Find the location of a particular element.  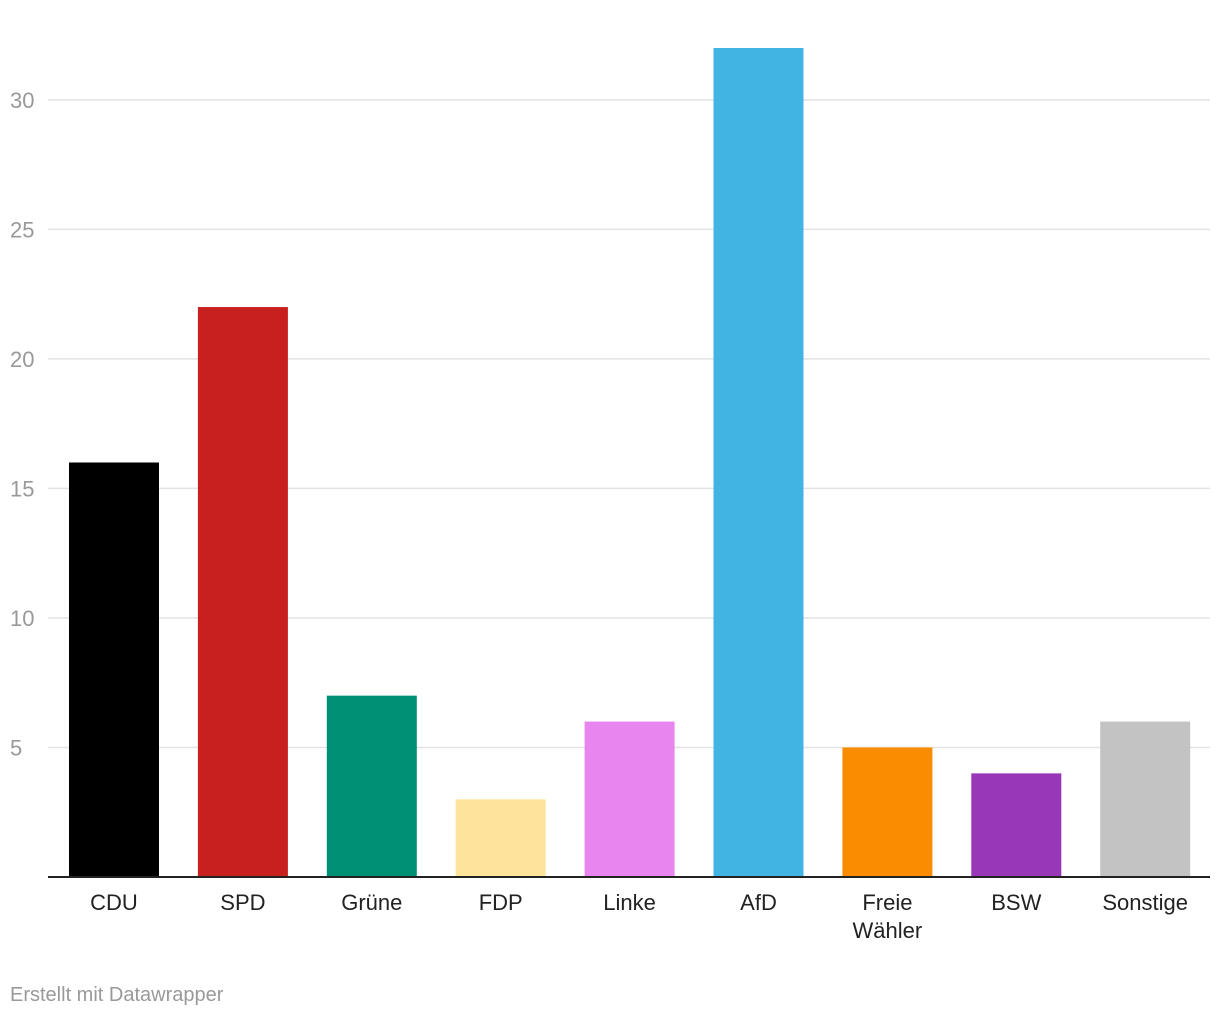

x-category-label: Grüne is located at coordinates (371, 902).